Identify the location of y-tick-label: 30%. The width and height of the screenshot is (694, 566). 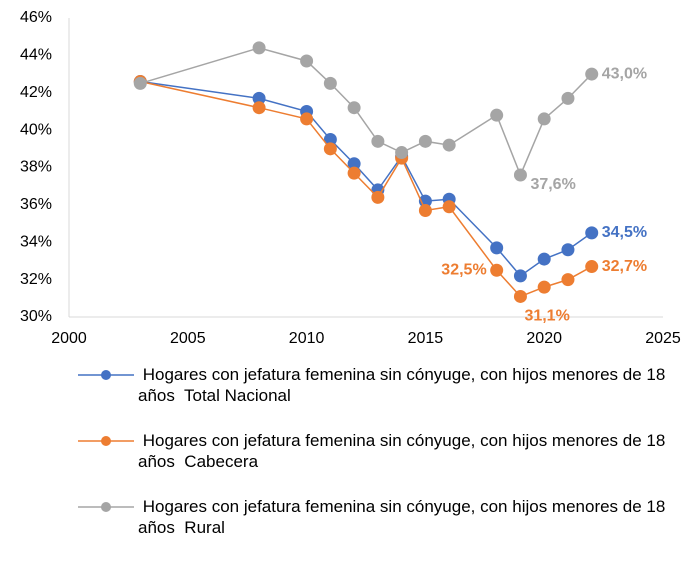
(36, 316).